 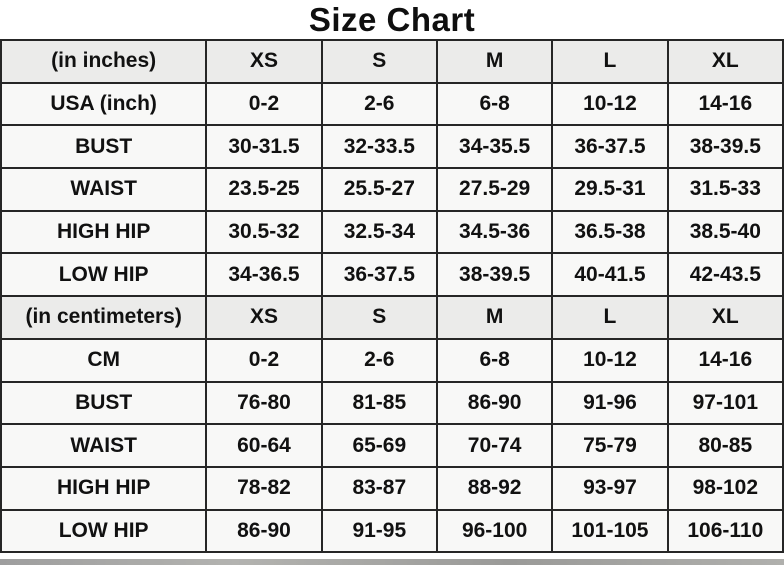 What do you see at coordinates (379, 531) in the screenshot?
I see `measurement-value-cell: 91-95` at bounding box center [379, 531].